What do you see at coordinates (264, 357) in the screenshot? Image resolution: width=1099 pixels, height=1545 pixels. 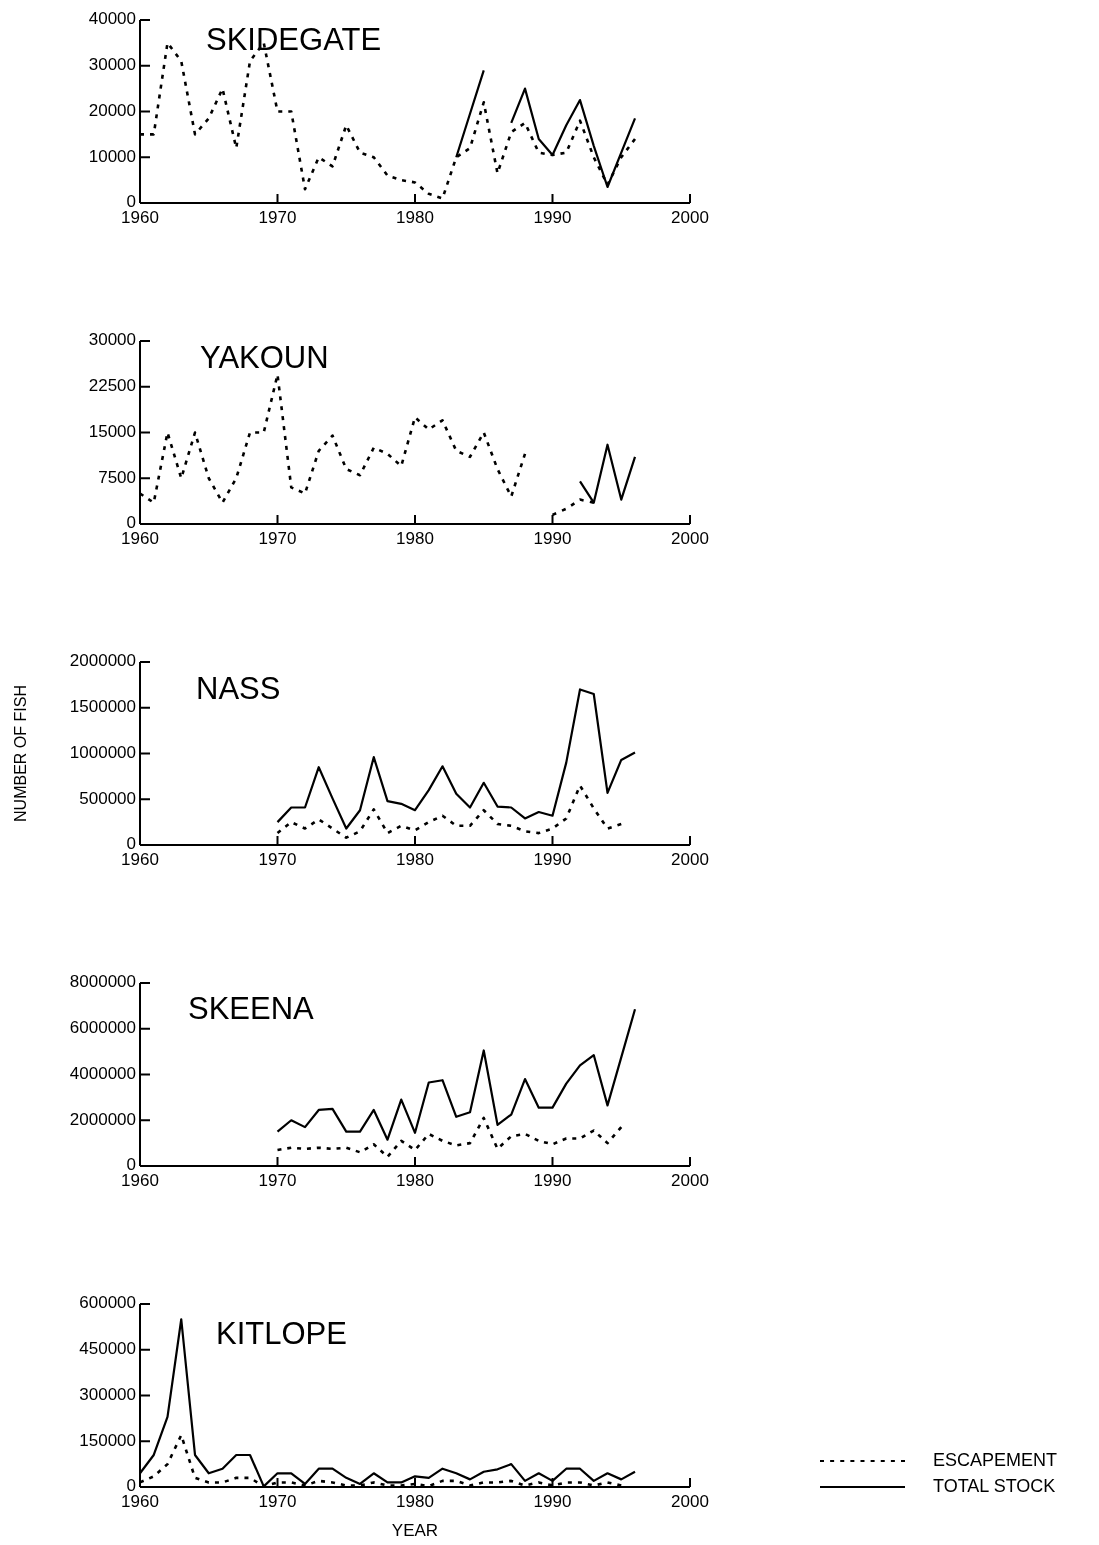 I see `chart-title: YAKOUN` at bounding box center [264, 357].